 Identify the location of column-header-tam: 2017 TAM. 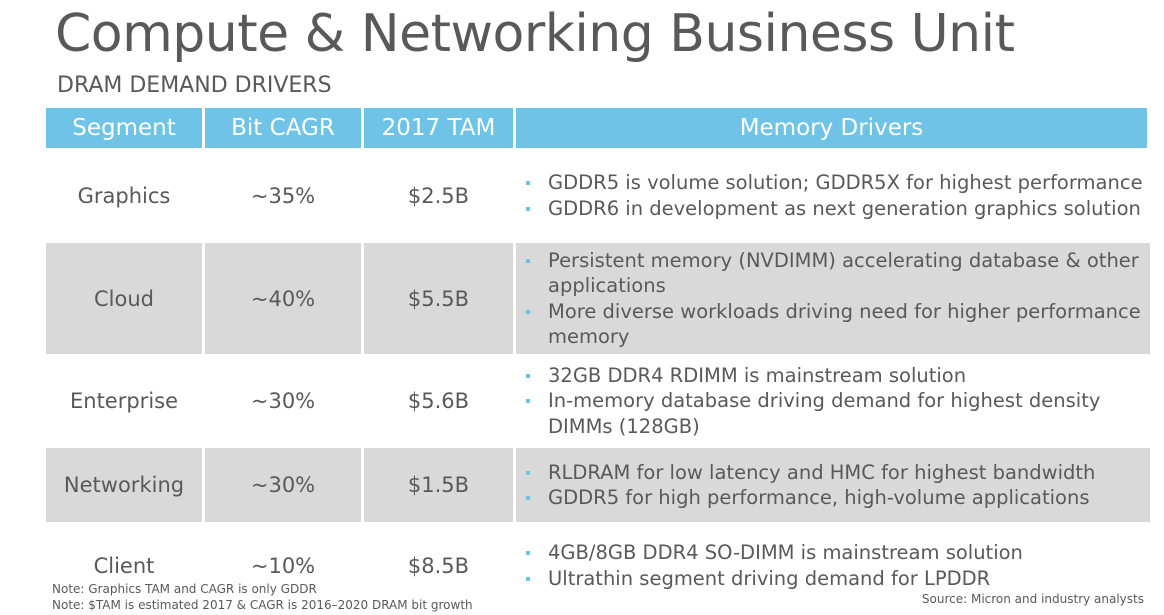
(440, 128).